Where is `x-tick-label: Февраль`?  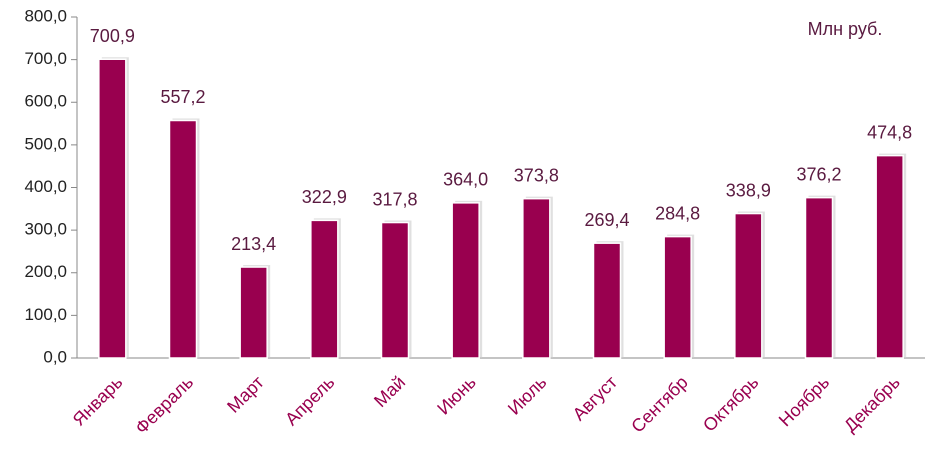 x-tick-label: Февраль is located at coordinates (164, 405).